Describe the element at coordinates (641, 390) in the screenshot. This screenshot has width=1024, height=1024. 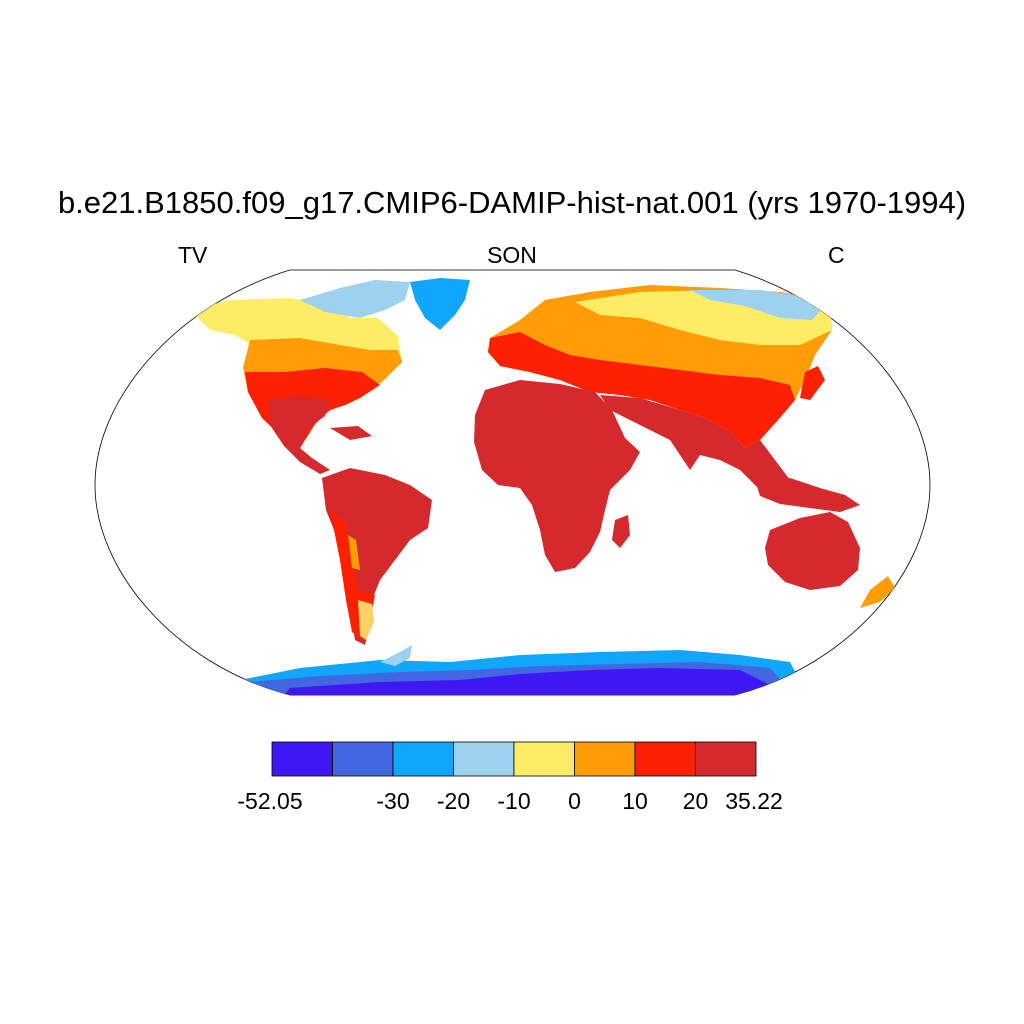
I see `europe-warm` at that location.